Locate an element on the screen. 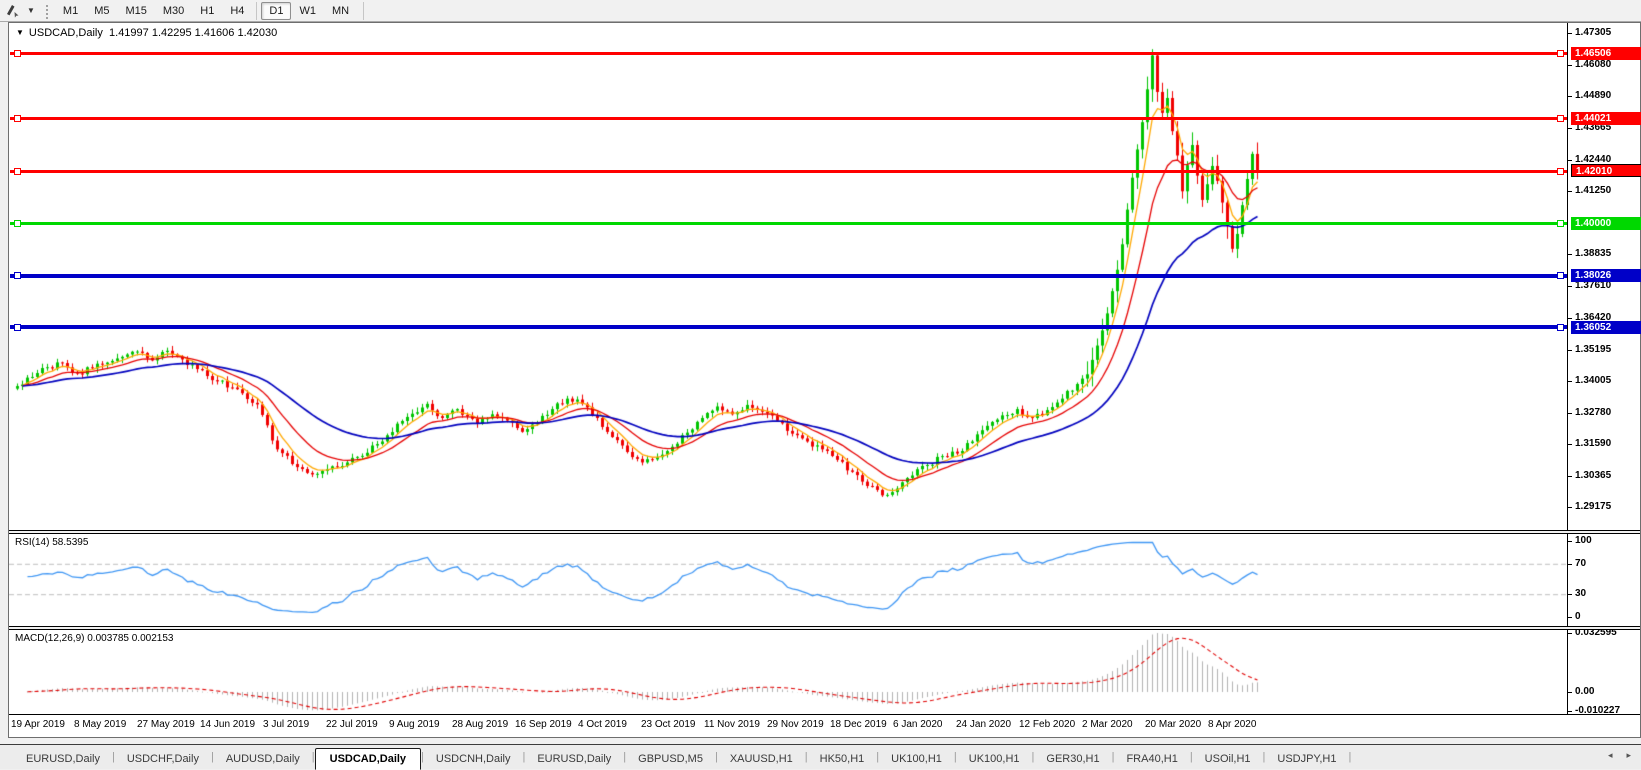  chart-tab: GBPUSD,M5 is located at coordinates (670, 759).